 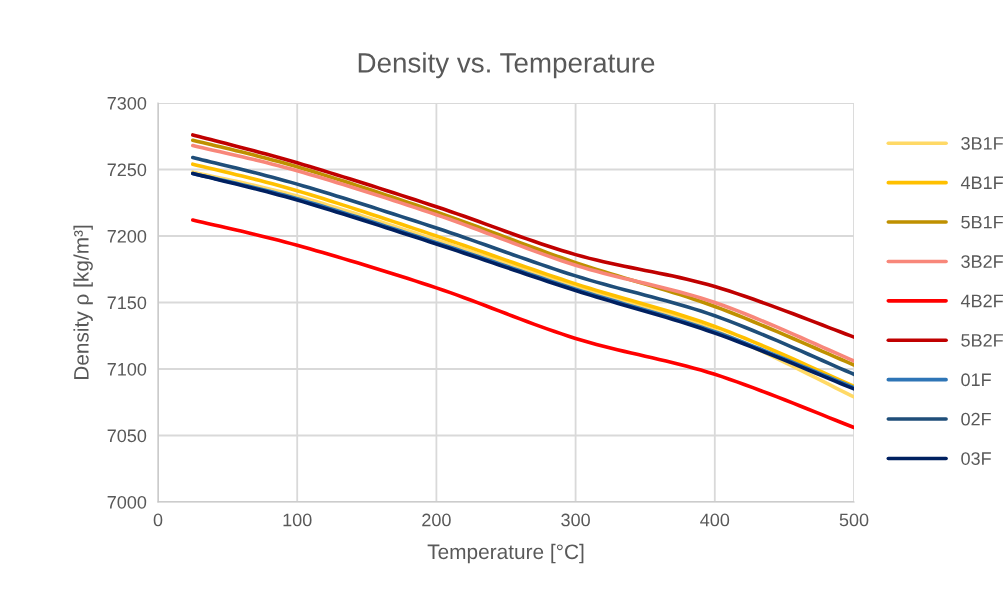 What do you see at coordinates (506, 65) in the screenshot?
I see `chart-title: Density vs. Temperature` at bounding box center [506, 65].